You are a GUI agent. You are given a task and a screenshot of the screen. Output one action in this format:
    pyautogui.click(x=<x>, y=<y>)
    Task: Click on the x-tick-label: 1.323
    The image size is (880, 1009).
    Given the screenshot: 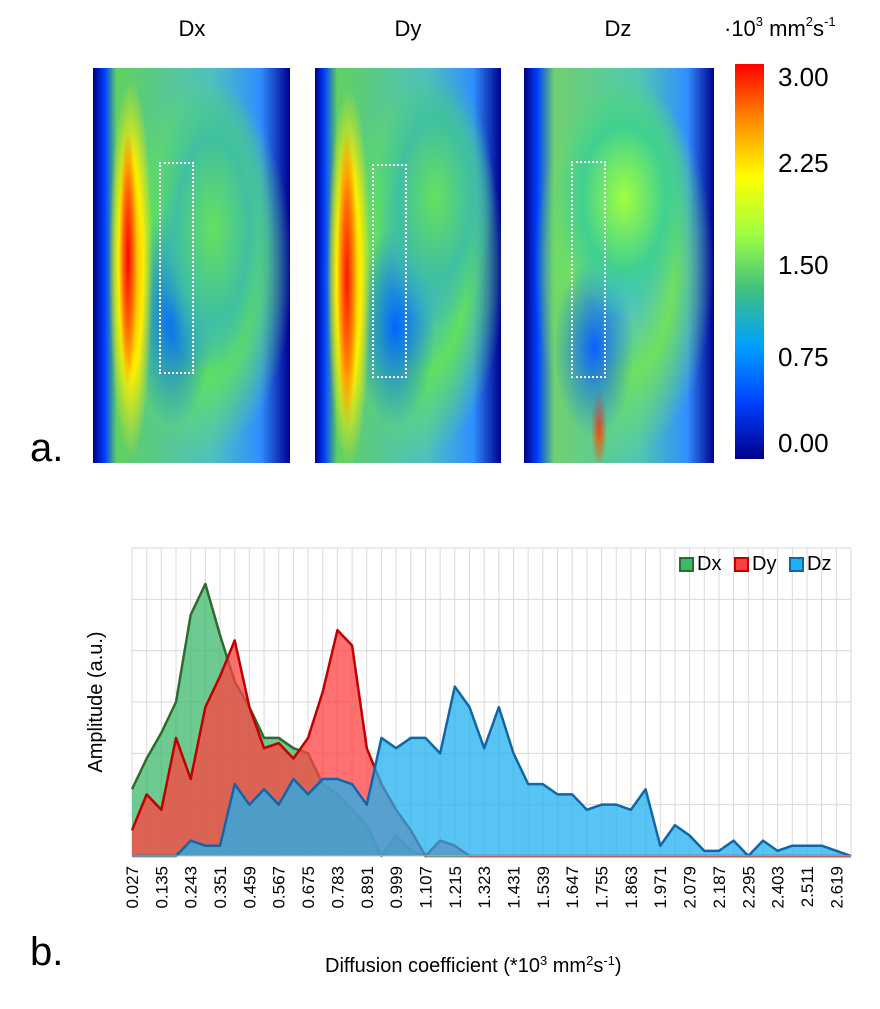 What is the action you would take?
    pyautogui.click(x=484, y=887)
    